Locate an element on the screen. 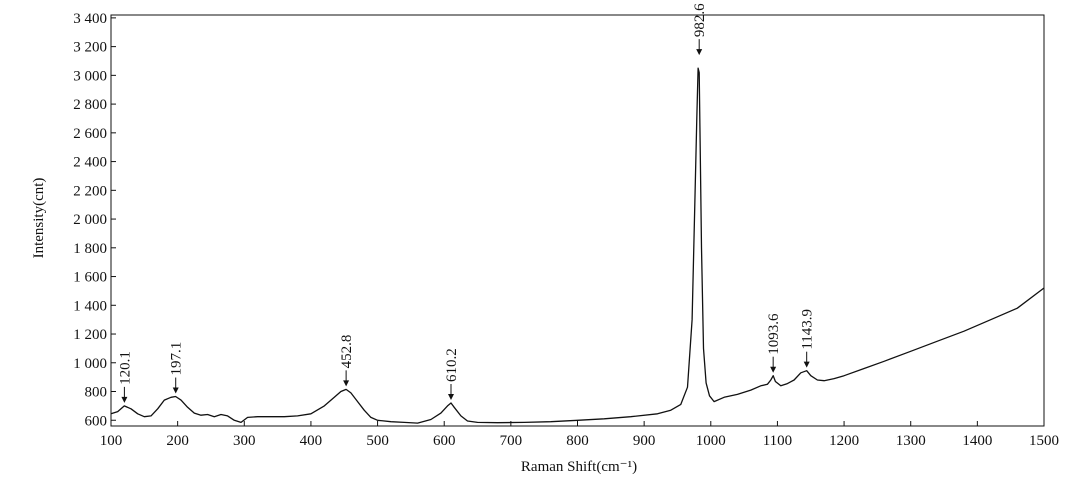  x-tick-label: 900 is located at coordinates (644, 441).